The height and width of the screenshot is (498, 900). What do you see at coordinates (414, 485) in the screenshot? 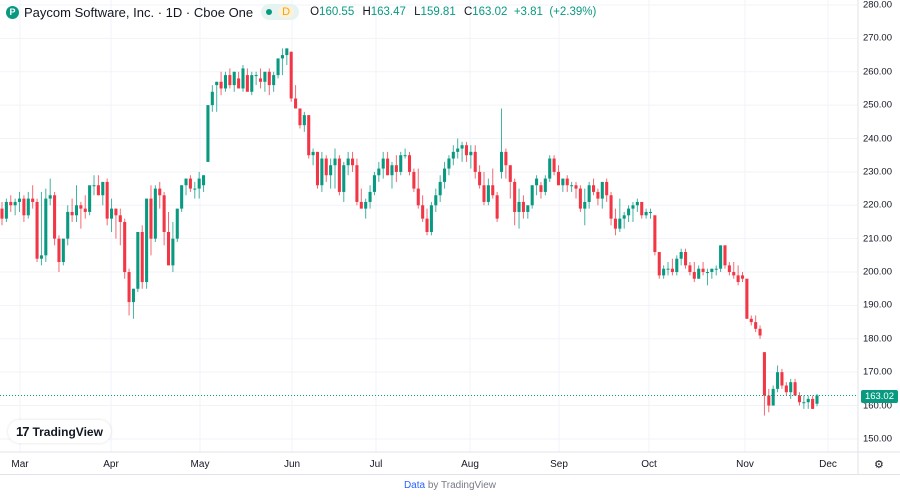
I see `data-link: Data` at bounding box center [414, 485].